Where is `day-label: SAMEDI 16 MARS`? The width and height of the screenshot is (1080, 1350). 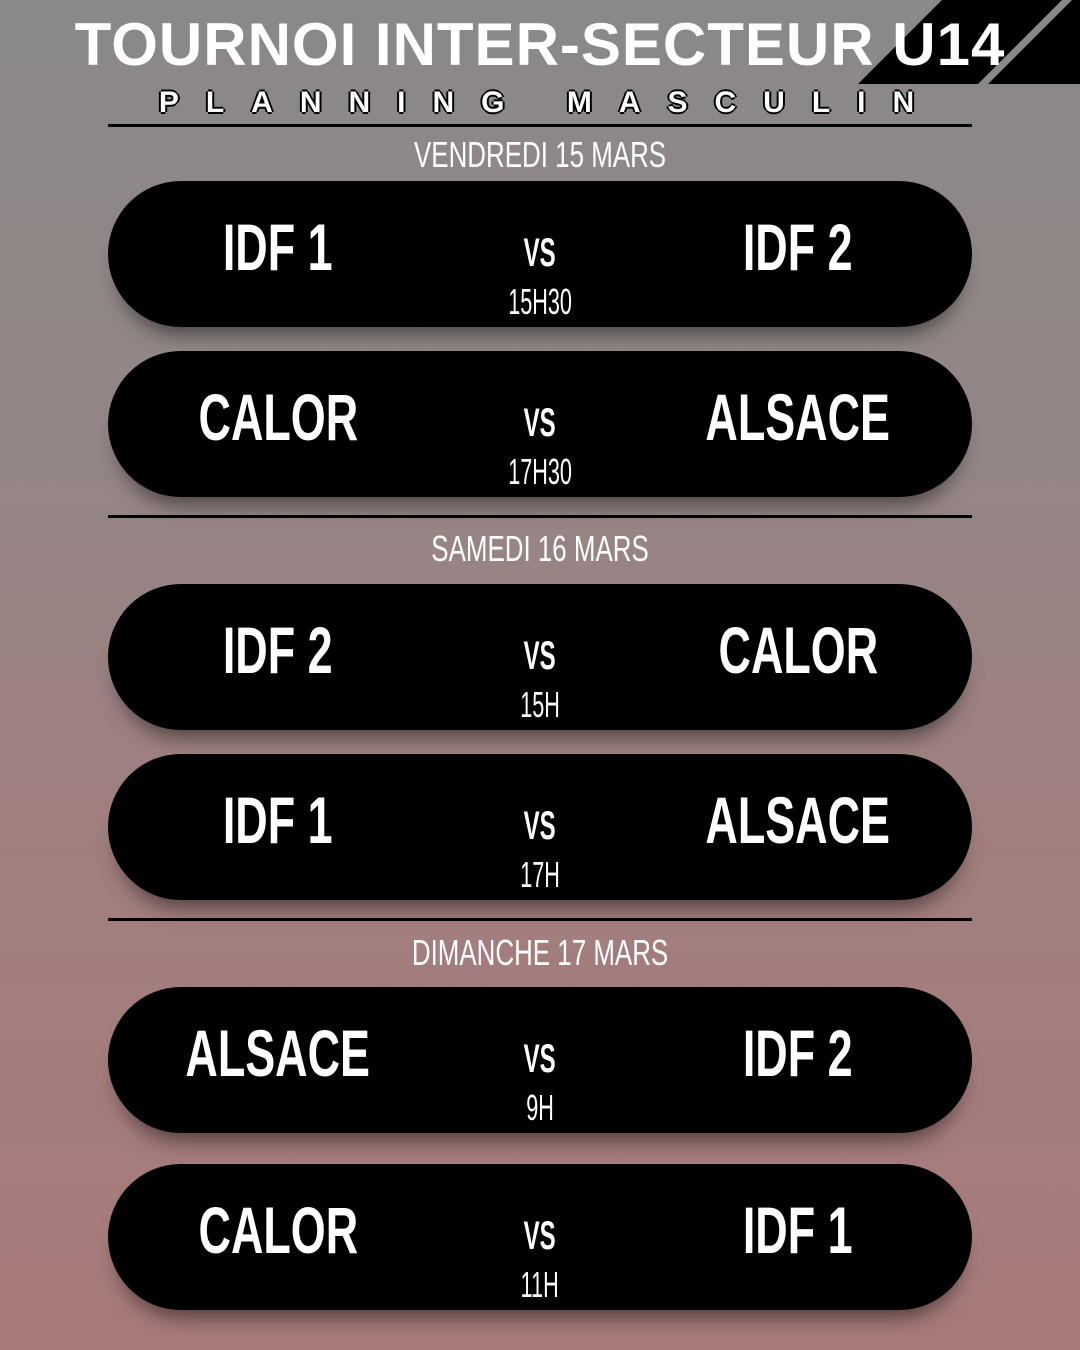
day-label: SAMEDI 16 MARS is located at coordinates (540, 548).